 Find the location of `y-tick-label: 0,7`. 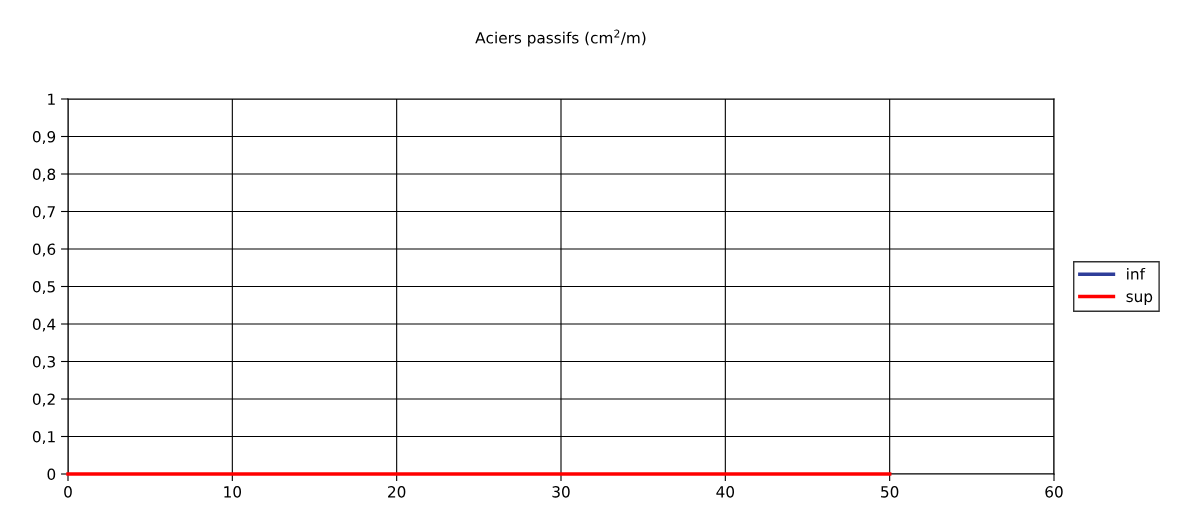

y-tick-label: 0,7 is located at coordinates (43, 212).